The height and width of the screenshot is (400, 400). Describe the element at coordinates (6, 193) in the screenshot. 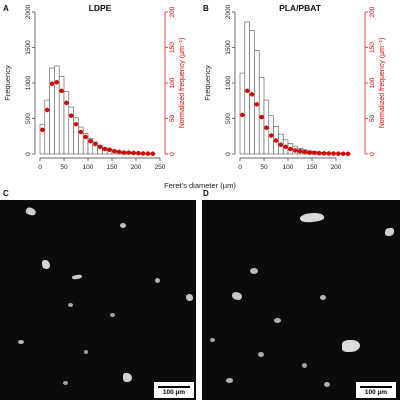

I see `panel-letter-c: C` at that location.